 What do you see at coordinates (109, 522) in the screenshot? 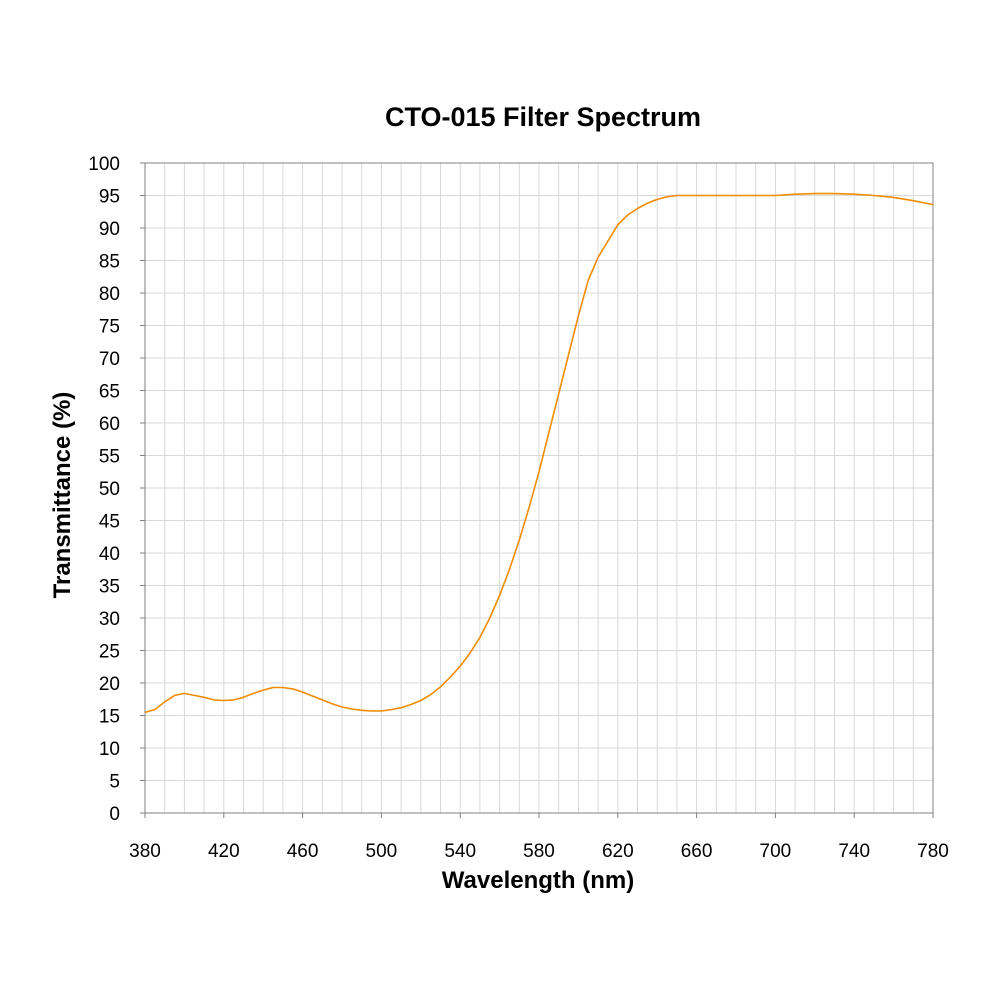
I see `y-tick-label: 45` at bounding box center [109, 522].